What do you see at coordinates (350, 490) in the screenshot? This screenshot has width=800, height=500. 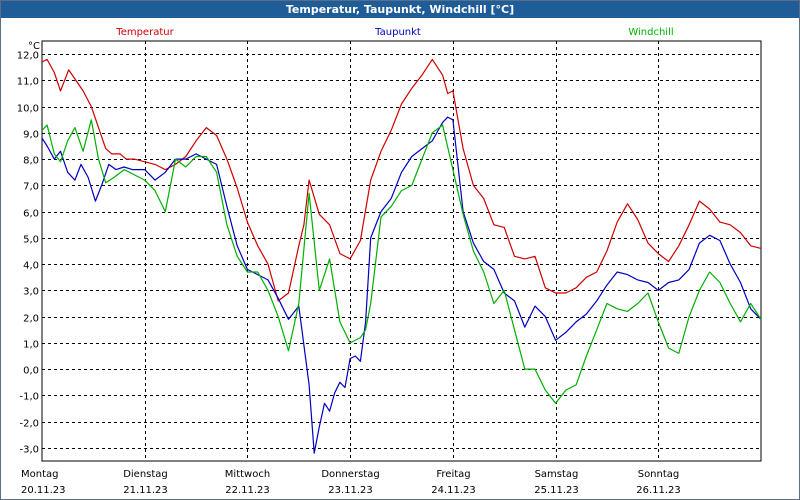 I see `x-date-label: 23.11.23` at bounding box center [350, 490].